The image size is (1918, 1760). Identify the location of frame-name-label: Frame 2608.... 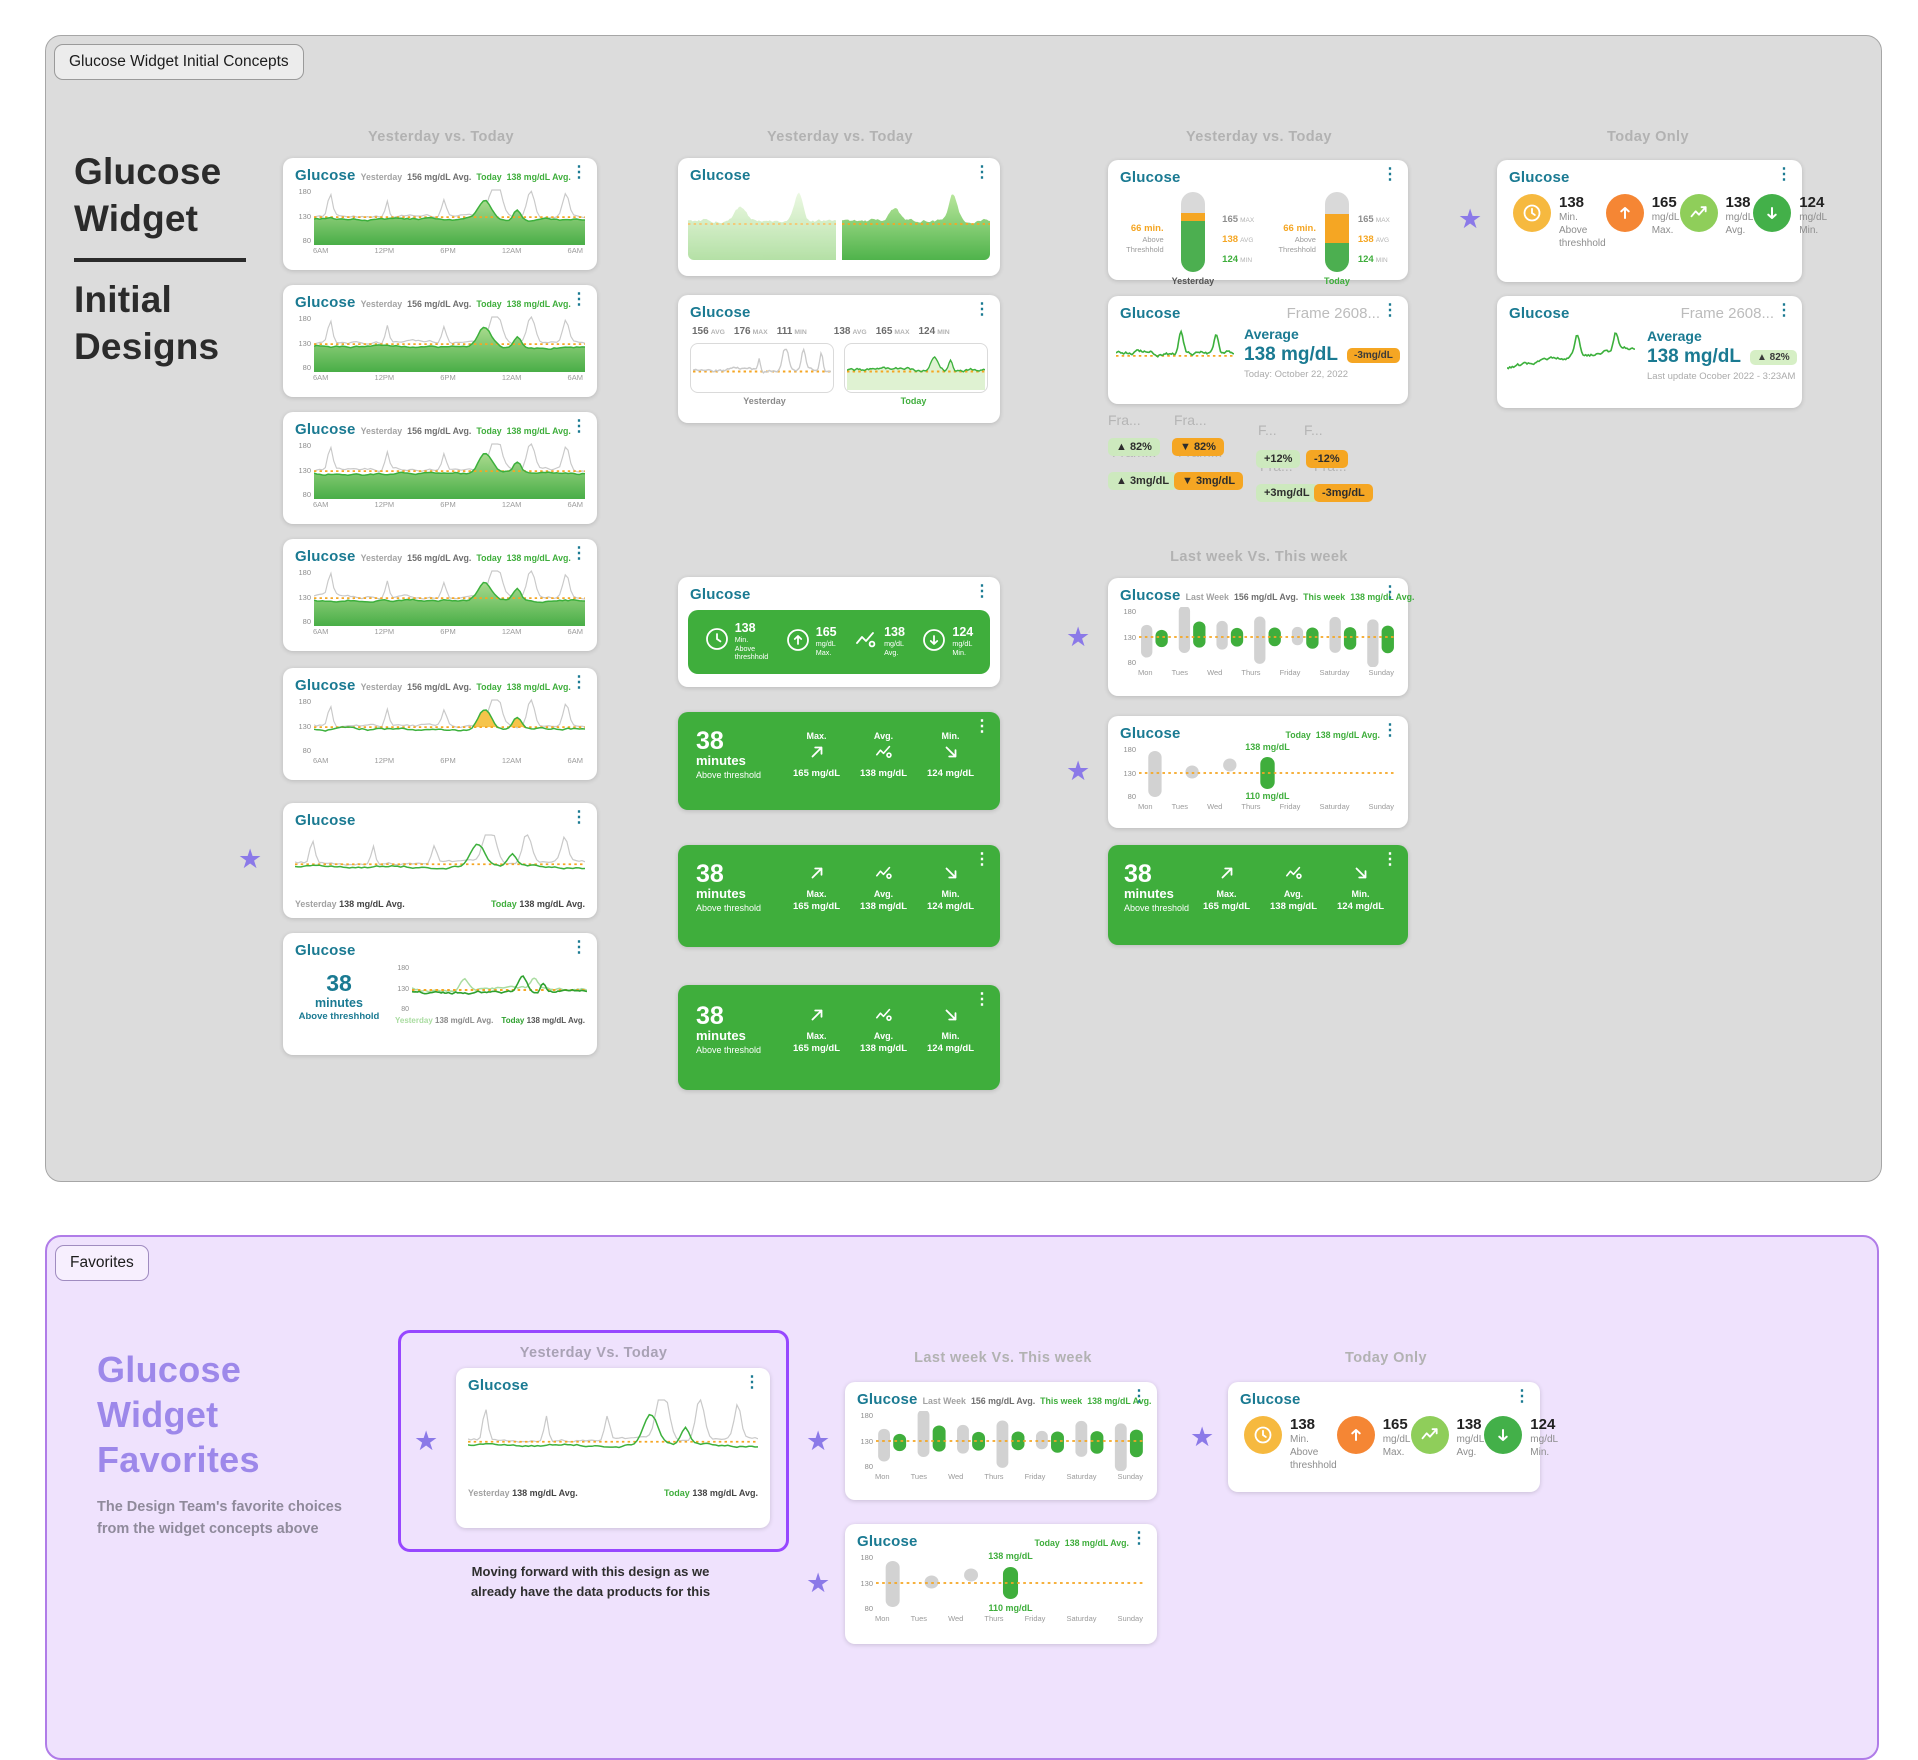
(1333, 313).